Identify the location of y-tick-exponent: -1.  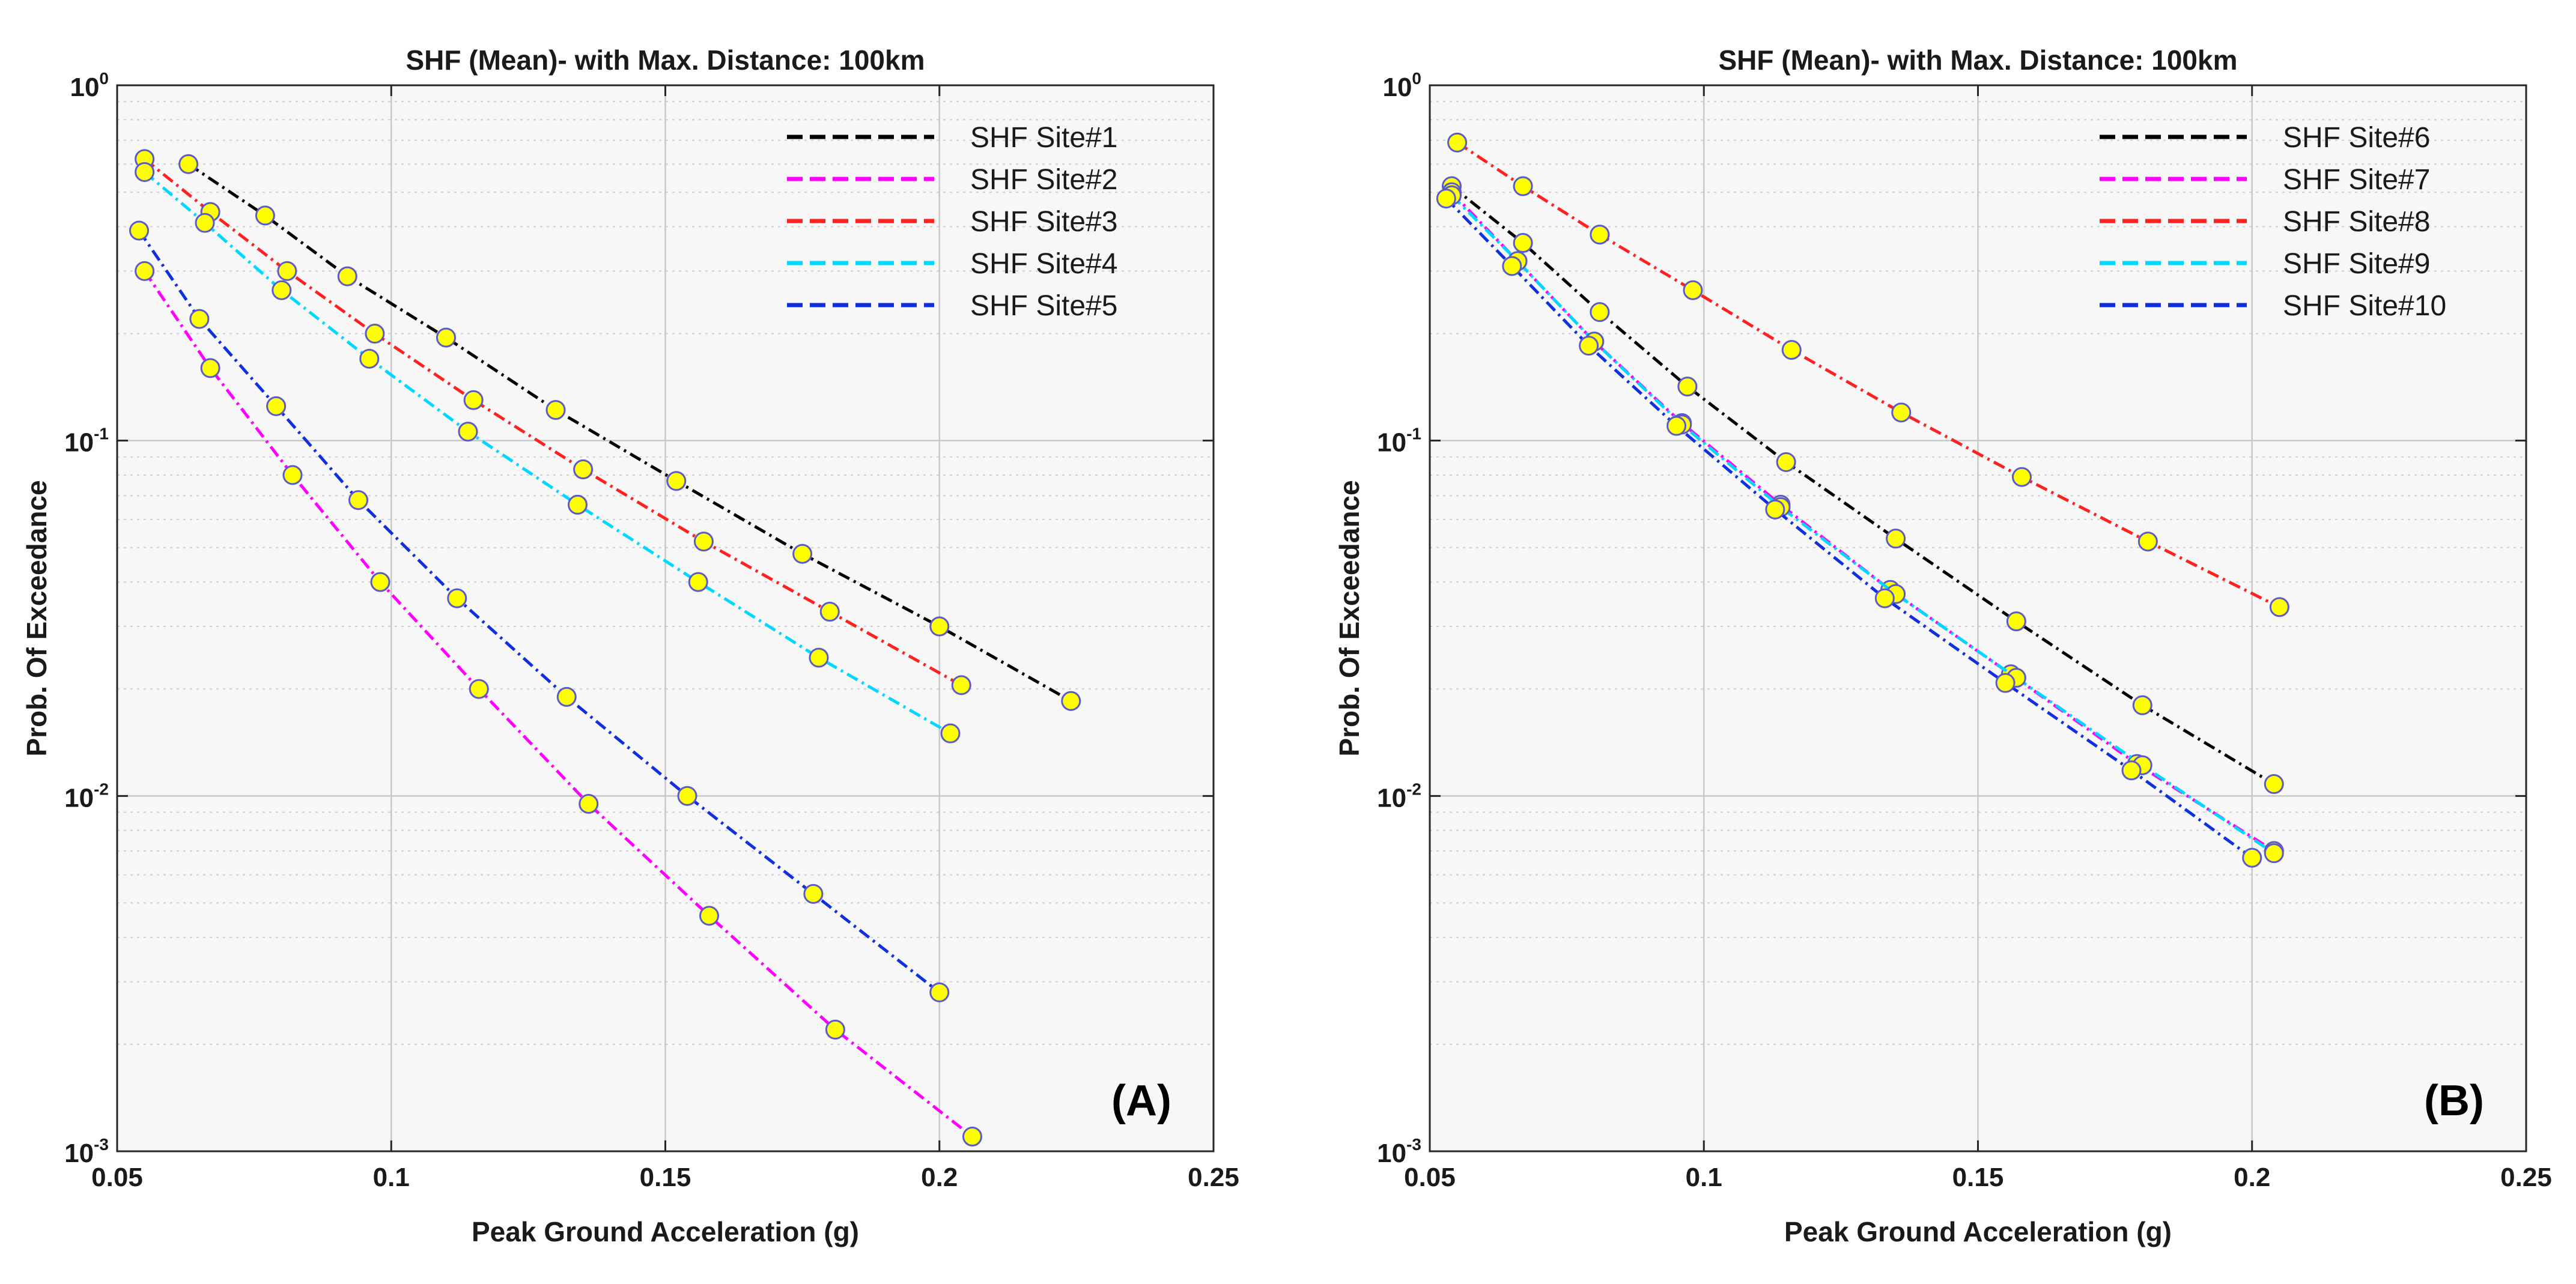
(1413, 434).